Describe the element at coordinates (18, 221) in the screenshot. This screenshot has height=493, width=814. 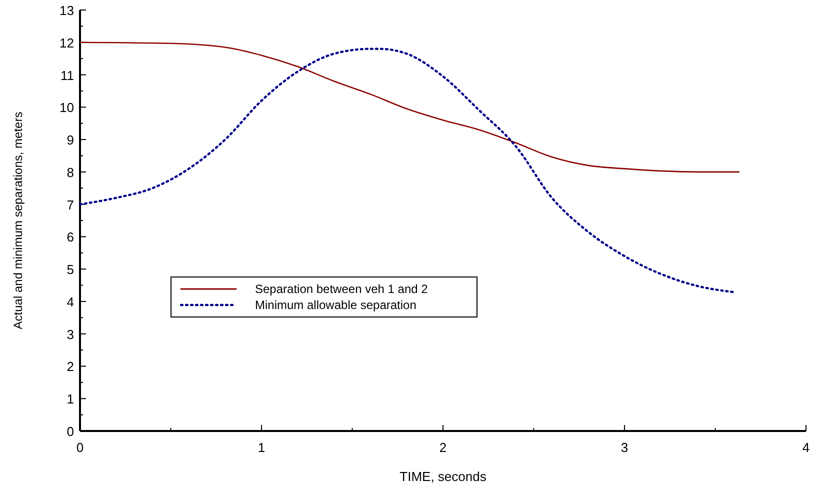
I see `y-axis-title: Actual and minimum separations, meters` at that location.